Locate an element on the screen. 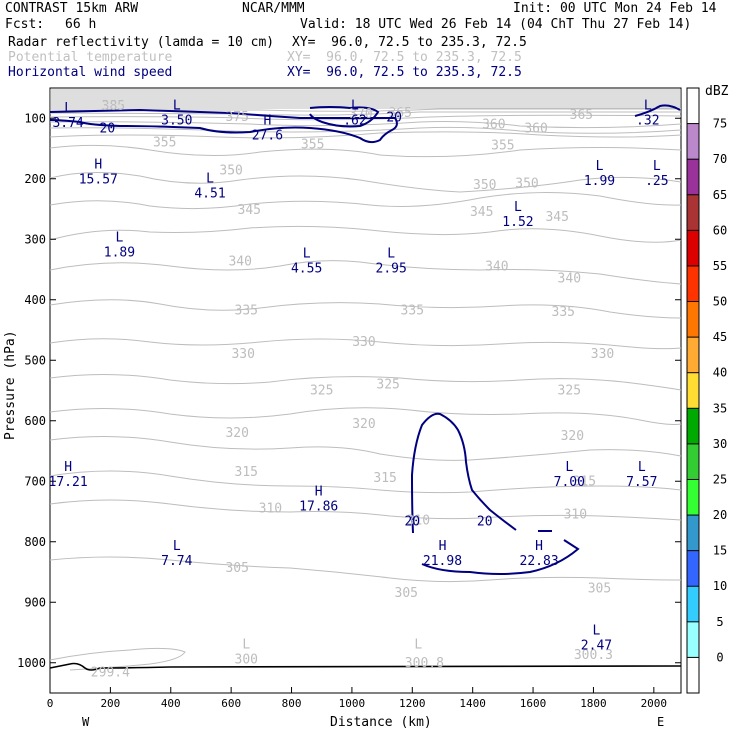 The width and height of the screenshot is (740, 740). field3-xy: XY= 96.0, 72.5 to 235.3, 72.5 is located at coordinates (404, 72).